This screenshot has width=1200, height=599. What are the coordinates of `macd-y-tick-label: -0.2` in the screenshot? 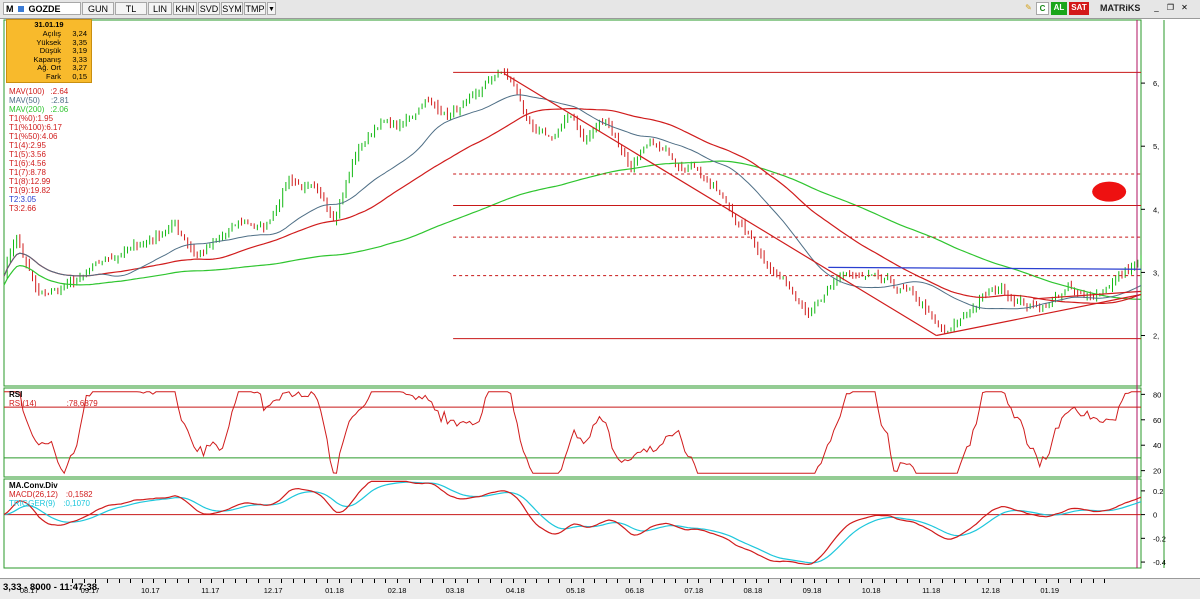 It's located at (1159, 538).